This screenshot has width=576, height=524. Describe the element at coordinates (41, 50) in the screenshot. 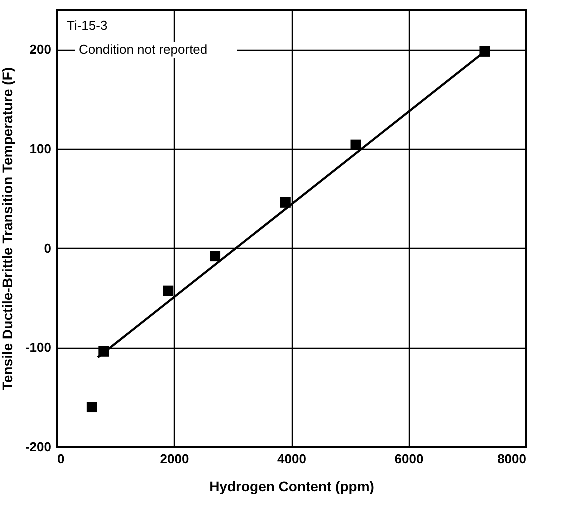

I see `y-tick-label: 200` at that location.